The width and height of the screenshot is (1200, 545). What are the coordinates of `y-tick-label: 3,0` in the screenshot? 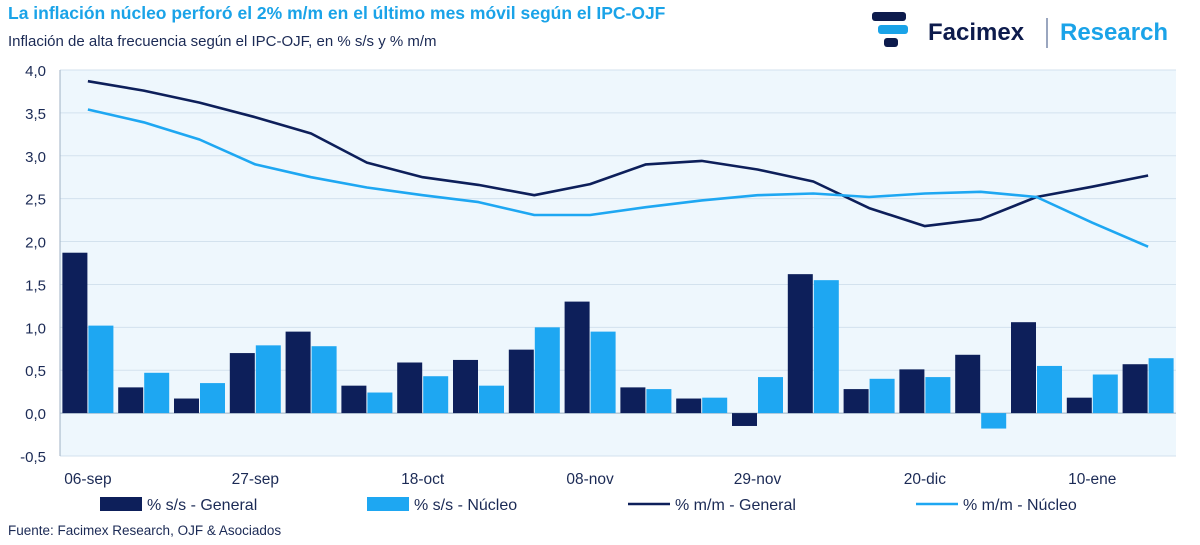 It's located at (35, 157).